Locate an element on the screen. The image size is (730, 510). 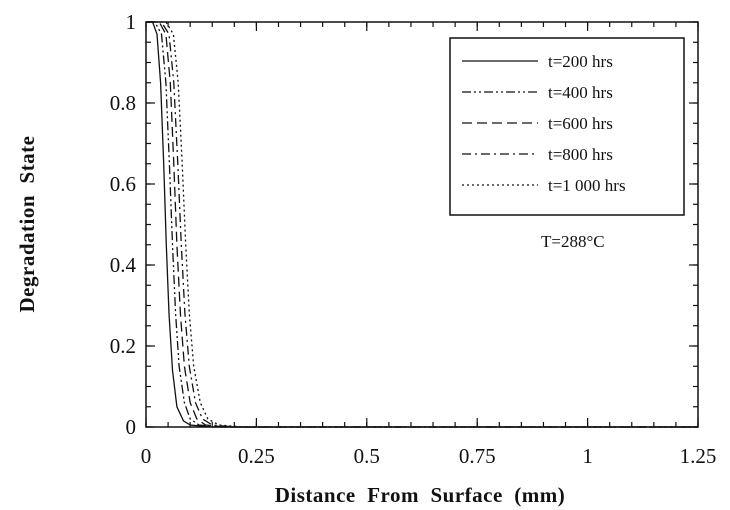
y-tick-label: 0 is located at coordinates (131, 427).